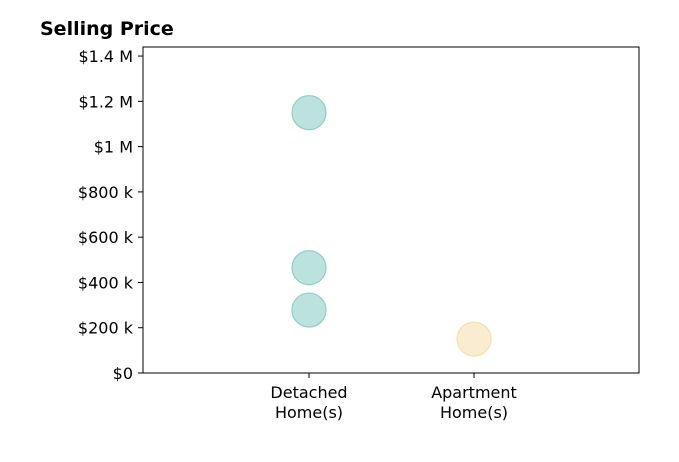 The width and height of the screenshot is (679, 462). What do you see at coordinates (309, 412) in the screenshot?
I see `x-category-label-0-line-1: Home(s)` at bounding box center [309, 412].